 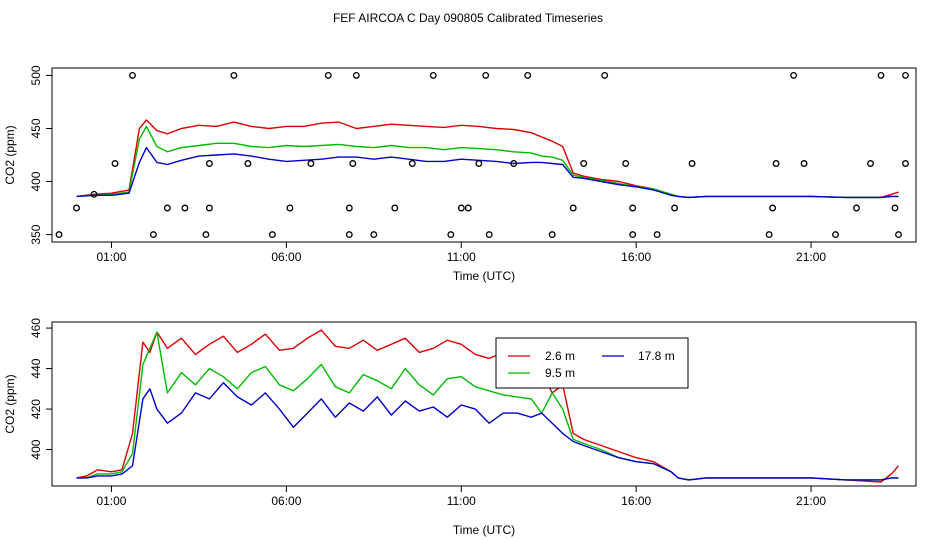 I want to click on legend: 2.6 m 9.5 m 17.8 m, so click(x=592, y=363).